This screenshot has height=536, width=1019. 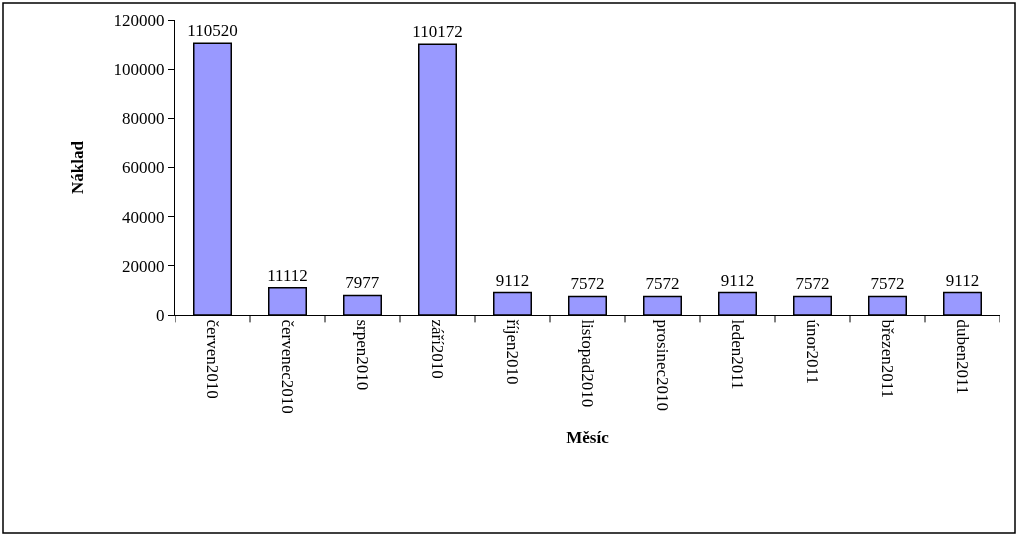 What do you see at coordinates (587, 363) in the screenshot?
I see `x-tick-label: listopad2010` at bounding box center [587, 363].